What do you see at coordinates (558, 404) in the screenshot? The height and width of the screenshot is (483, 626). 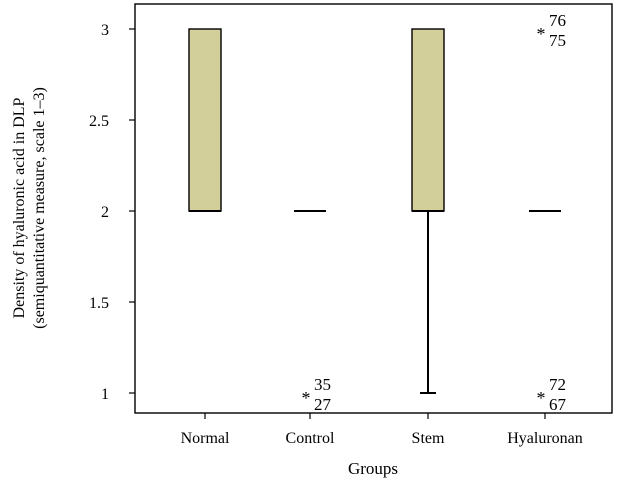 I see `outlier-label-hyaluronan: 67` at bounding box center [558, 404].